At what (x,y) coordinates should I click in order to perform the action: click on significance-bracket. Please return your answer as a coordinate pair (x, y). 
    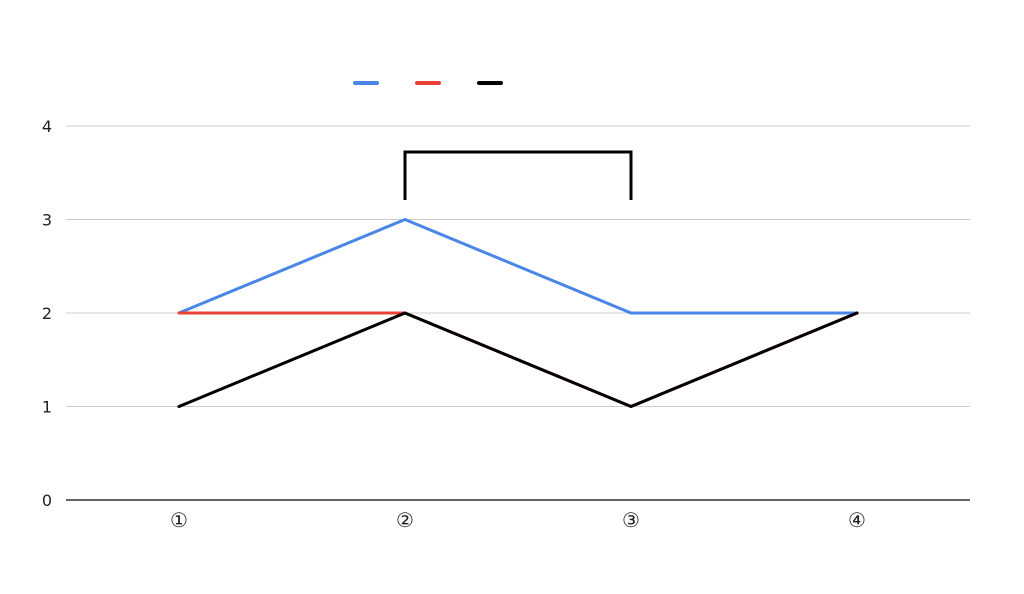
    Looking at the image, I should click on (518, 175).